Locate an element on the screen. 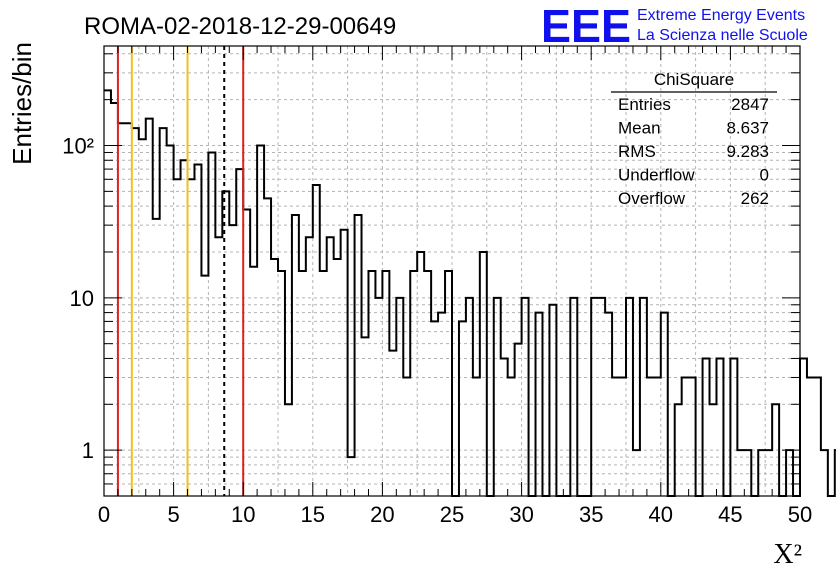 The width and height of the screenshot is (836, 572). eee-logo-mark: EEE is located at coordinates (586, 26).